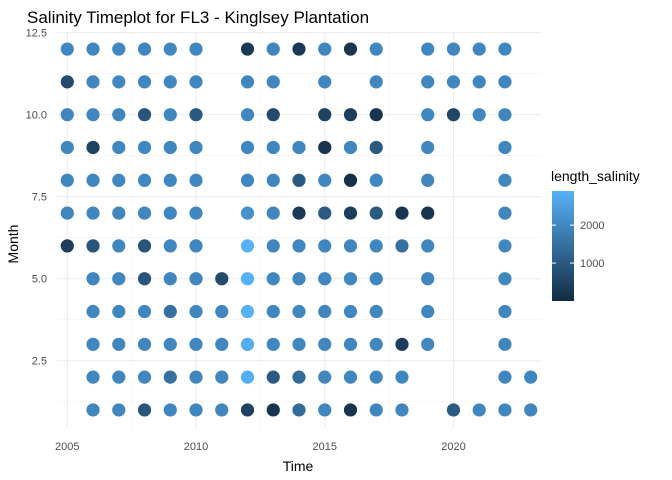 The width and height of the screenshot is (672, 480). I want to click on y-tick-label: 7.5, so click(39, 198).